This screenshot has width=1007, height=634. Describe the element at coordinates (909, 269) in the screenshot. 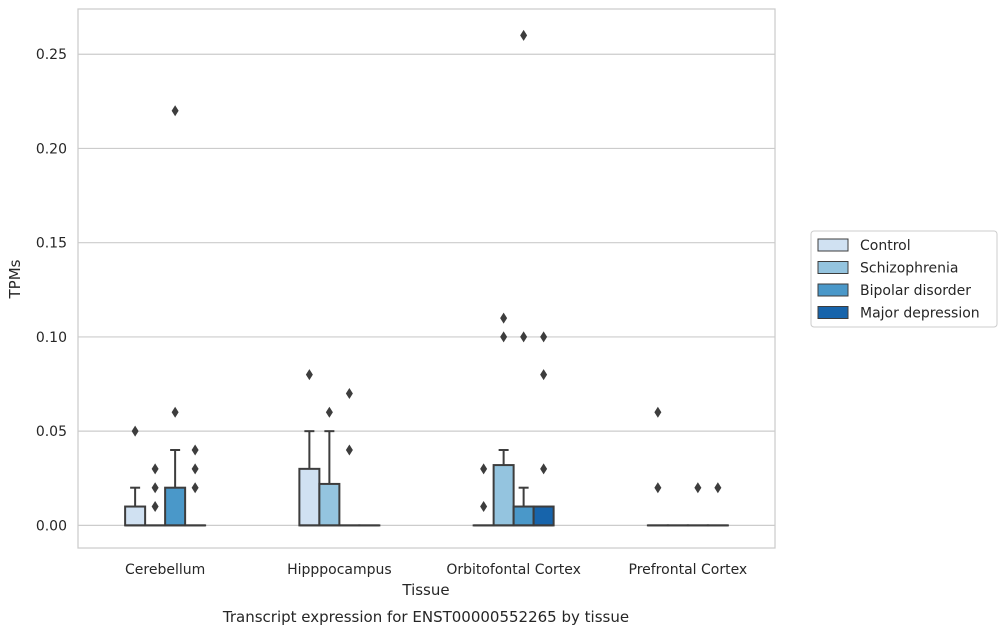

I see `legend-label: Schizophrenia` at that location.